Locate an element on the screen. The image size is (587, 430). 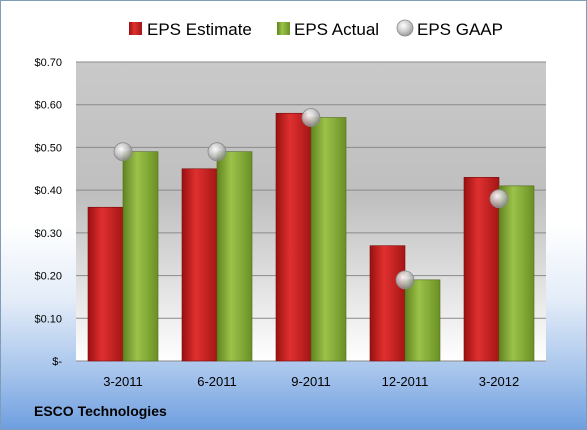
y-axis-ticks: $- $0.10 $0.20 $0.30 $0.40 $0.50 $0.60 $0.70 is located at coordinates (48, 212).